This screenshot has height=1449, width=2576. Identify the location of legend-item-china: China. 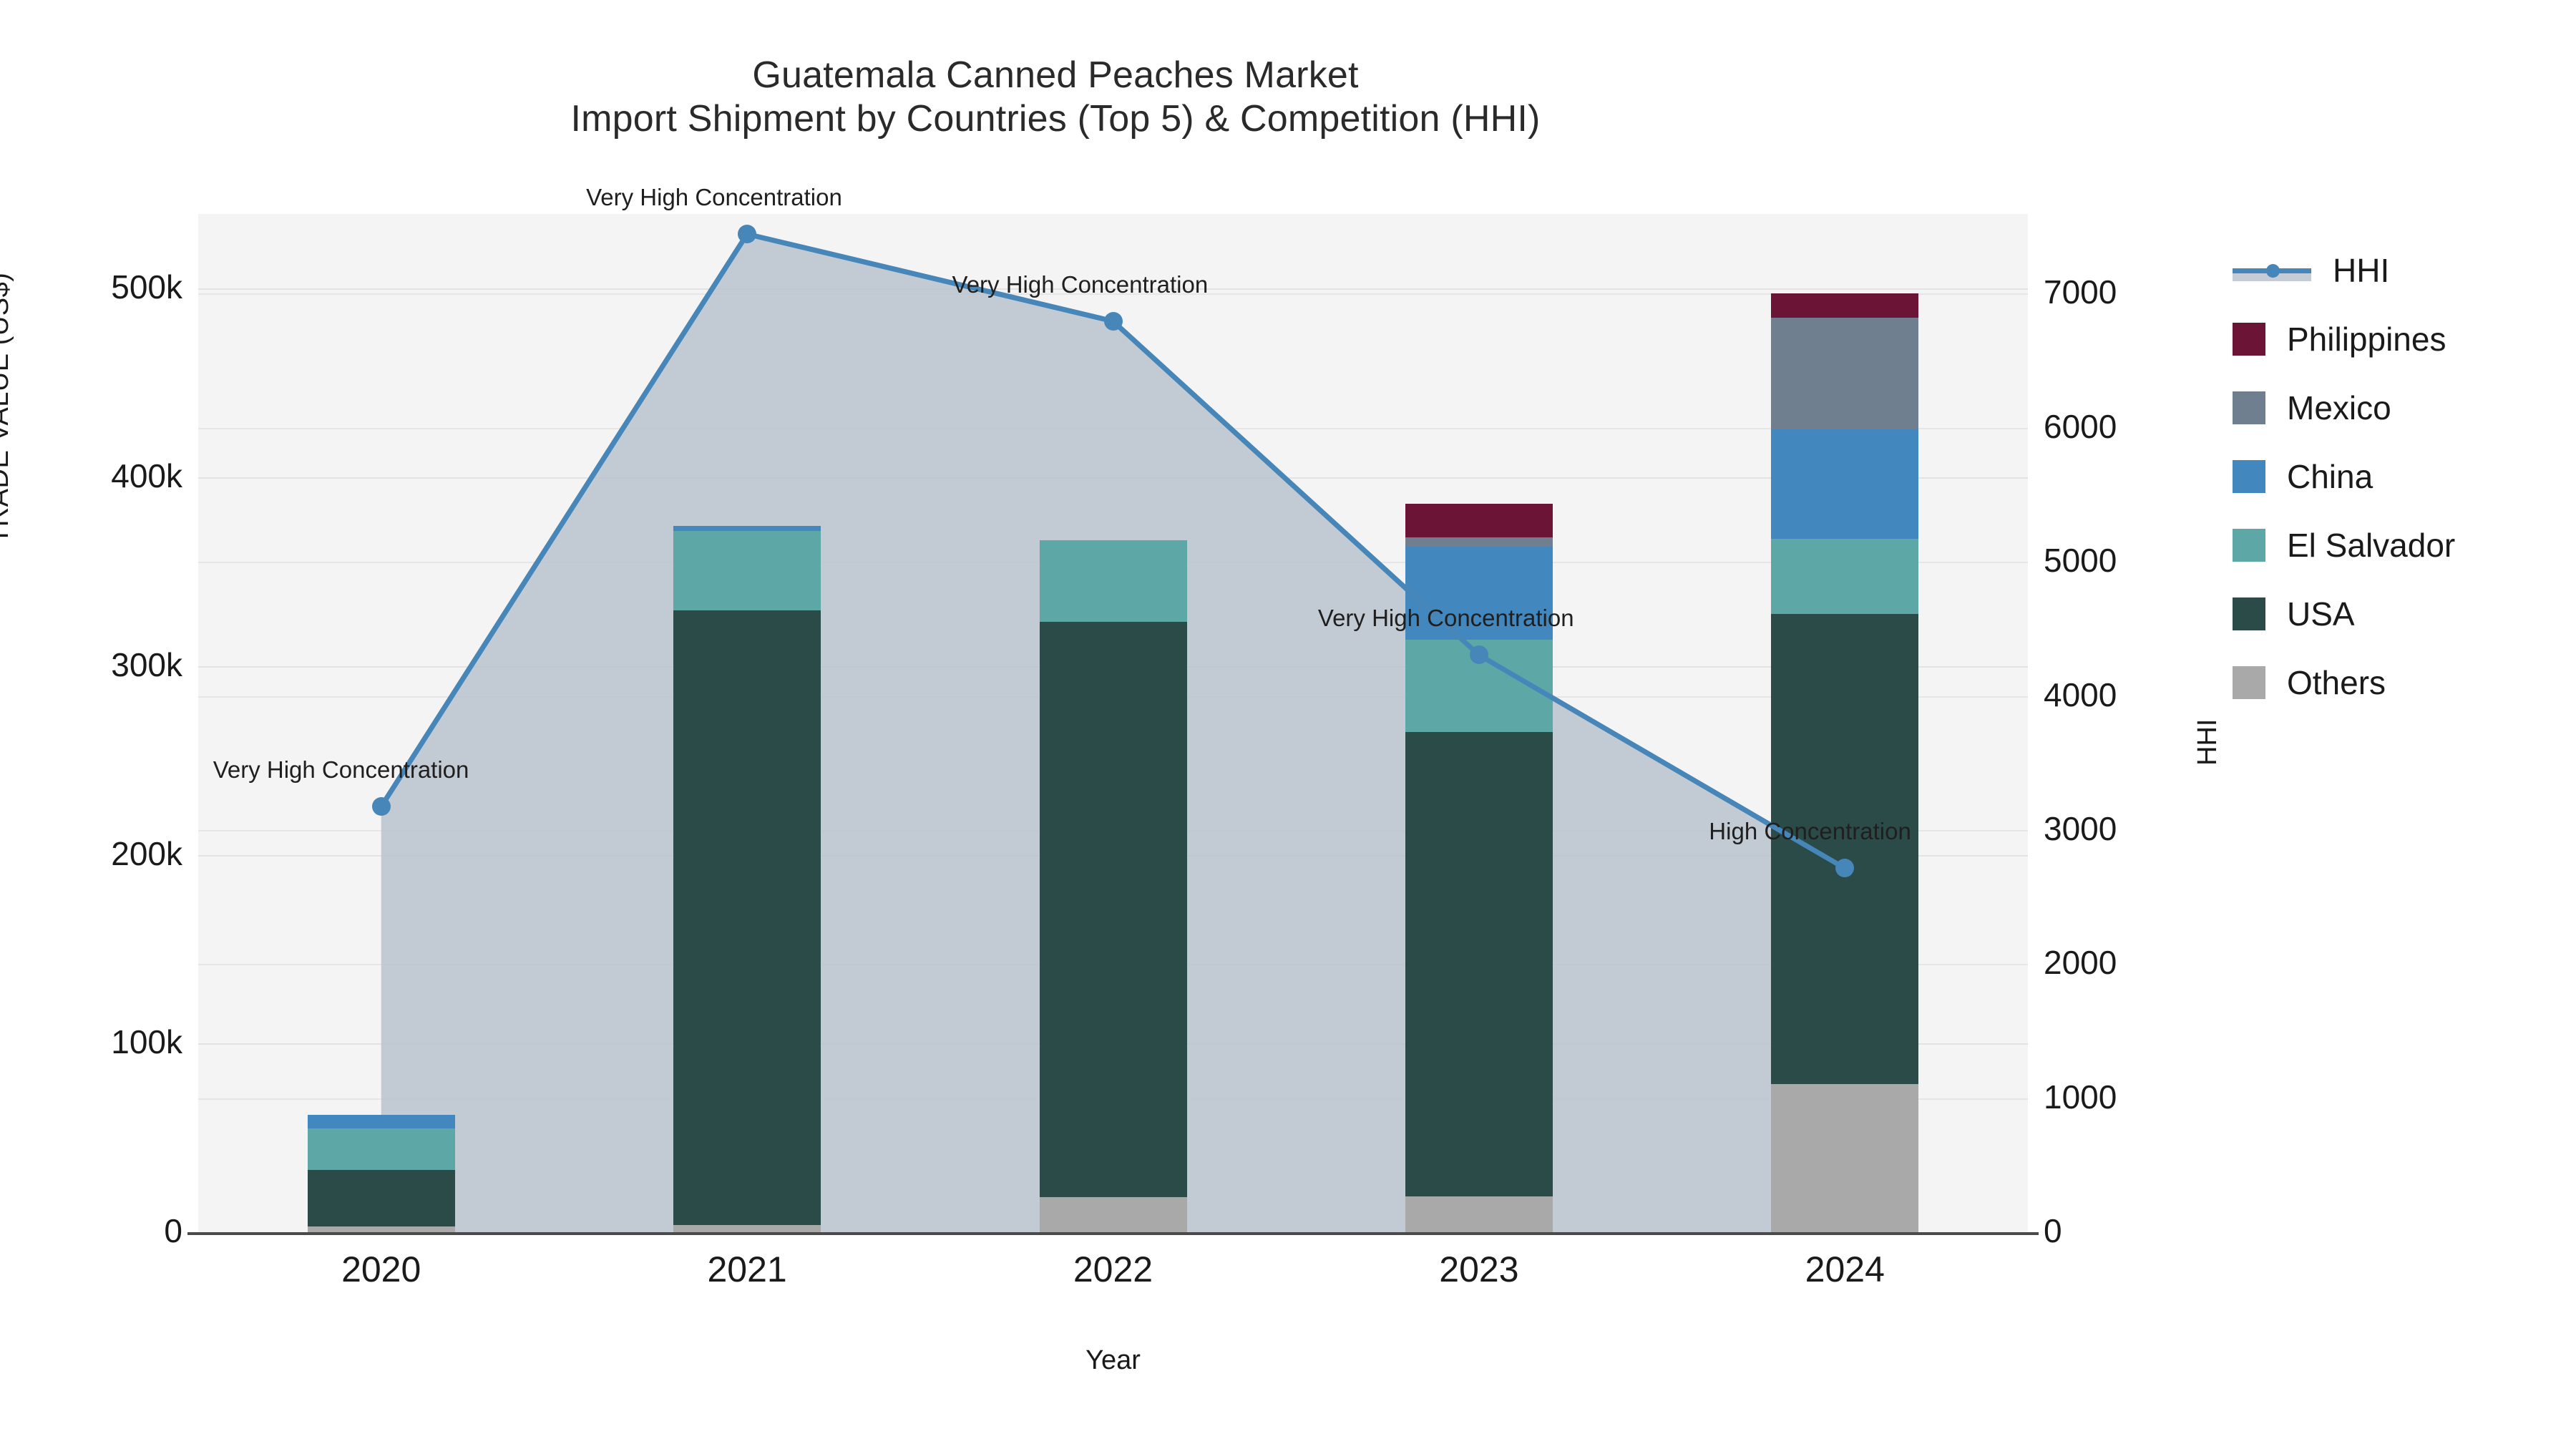
(2344, 476).